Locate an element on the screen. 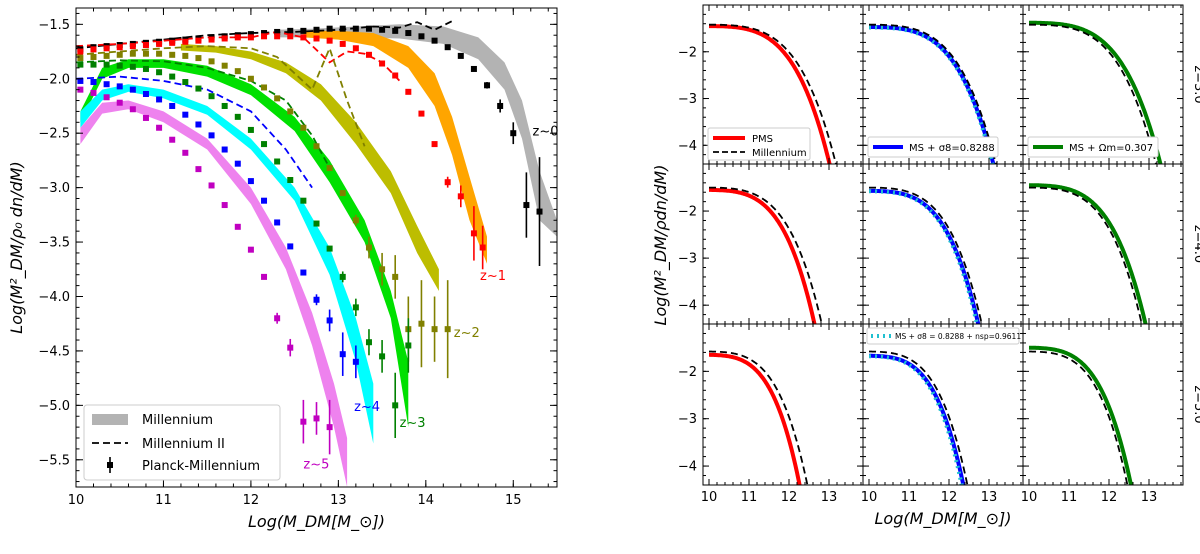 The height and width of the screenshot is (554, 1200). legend: Millennium Millennium II Planck-Millennium is located at coordinates (182, 442).